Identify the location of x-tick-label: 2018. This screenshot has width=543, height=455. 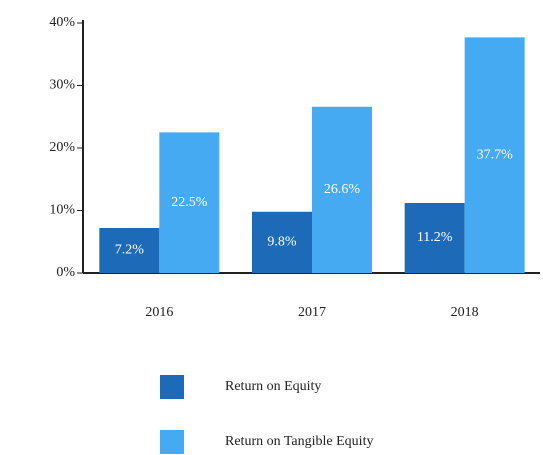
(465, 312).